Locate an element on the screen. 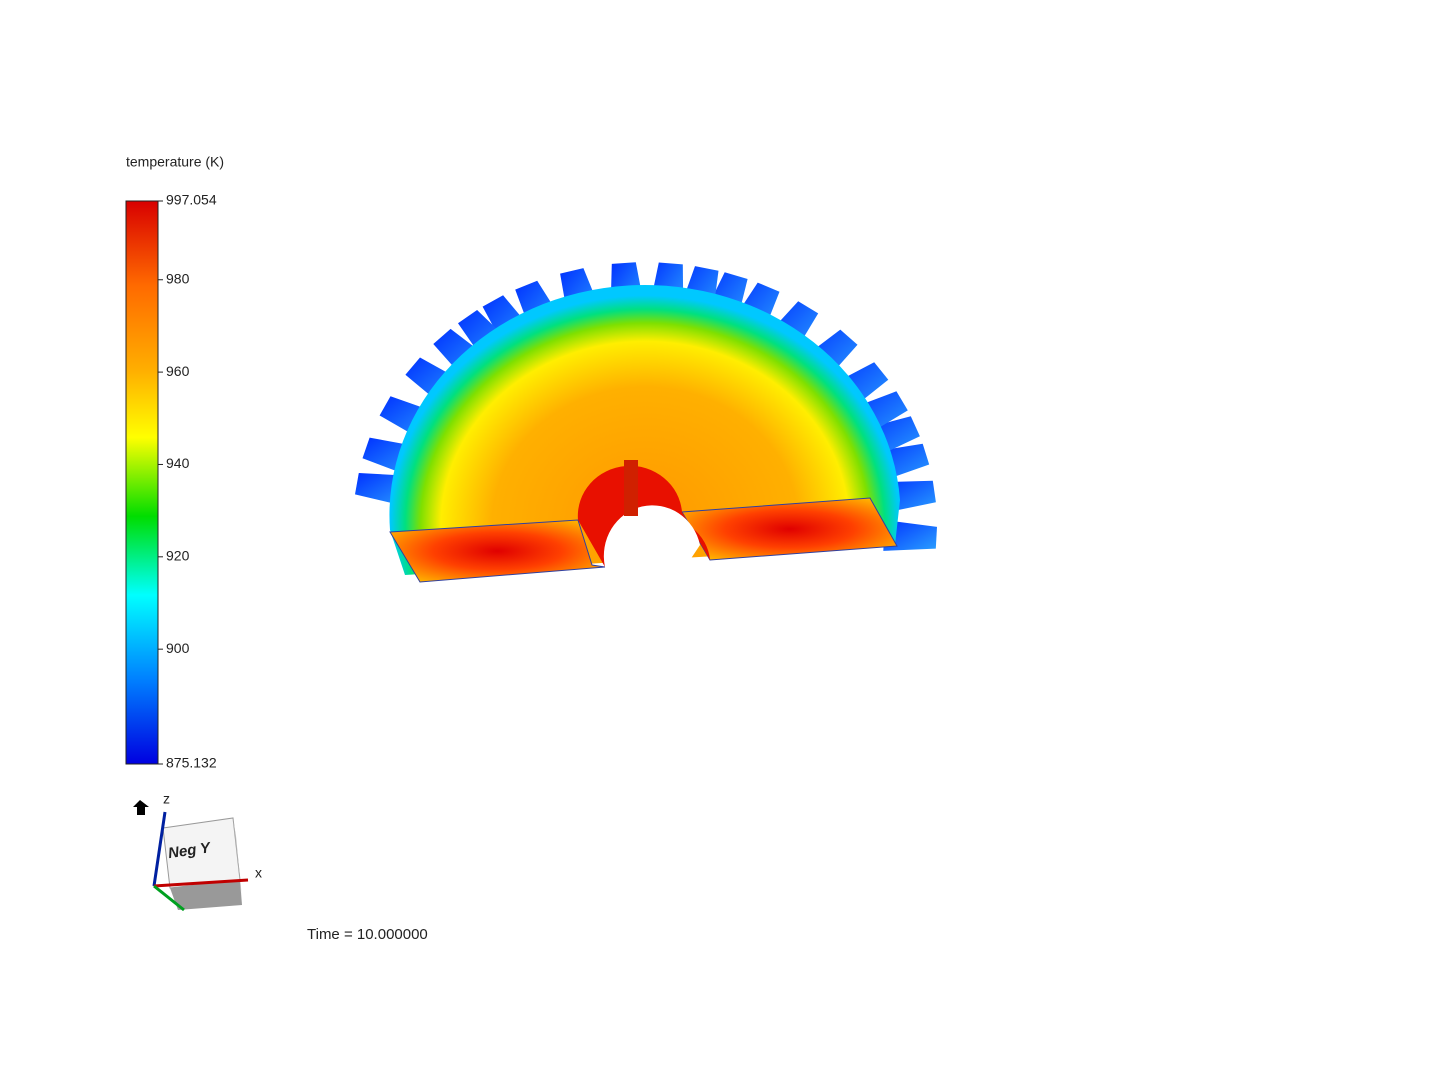 Image resolution: width=1440 pixels, height=1080 pixels. cube-face-label: Neg Y is located at coordinates (190, 850).